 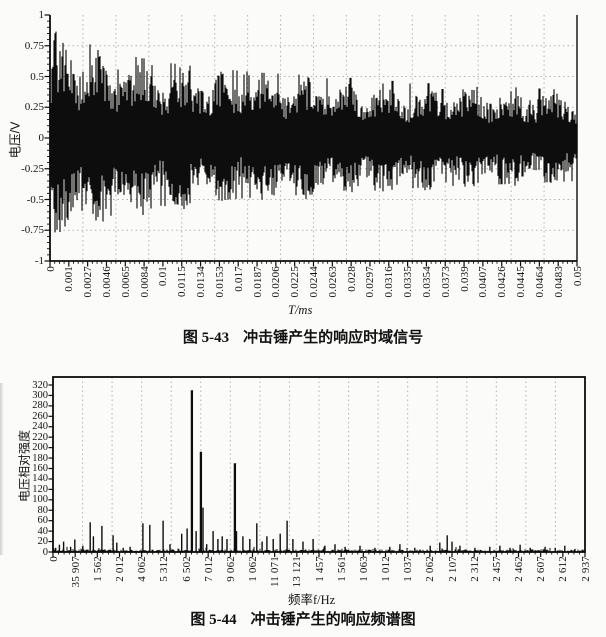 I want to click on x-tick-label: 2 107, so click(x=452, y=569).